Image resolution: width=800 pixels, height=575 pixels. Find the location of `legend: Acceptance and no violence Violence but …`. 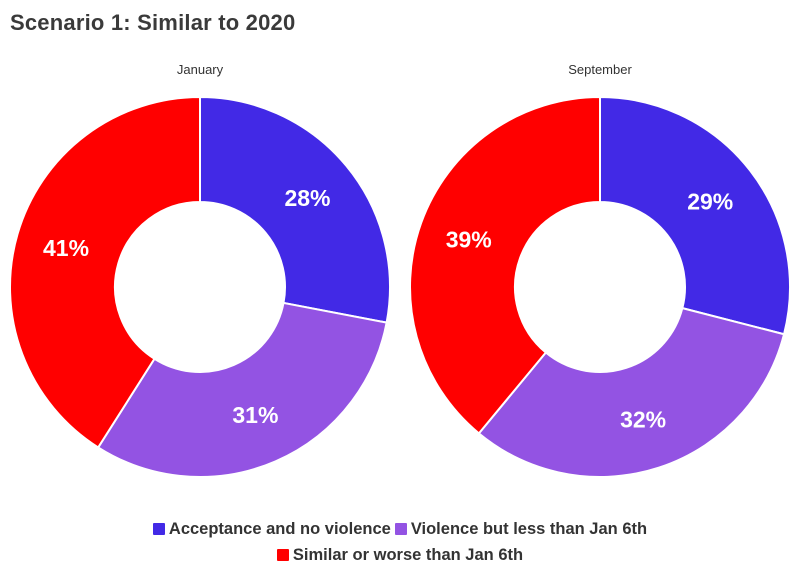

legend: Acceptance and no violence Violence but … is located at coordinates (400, 542).